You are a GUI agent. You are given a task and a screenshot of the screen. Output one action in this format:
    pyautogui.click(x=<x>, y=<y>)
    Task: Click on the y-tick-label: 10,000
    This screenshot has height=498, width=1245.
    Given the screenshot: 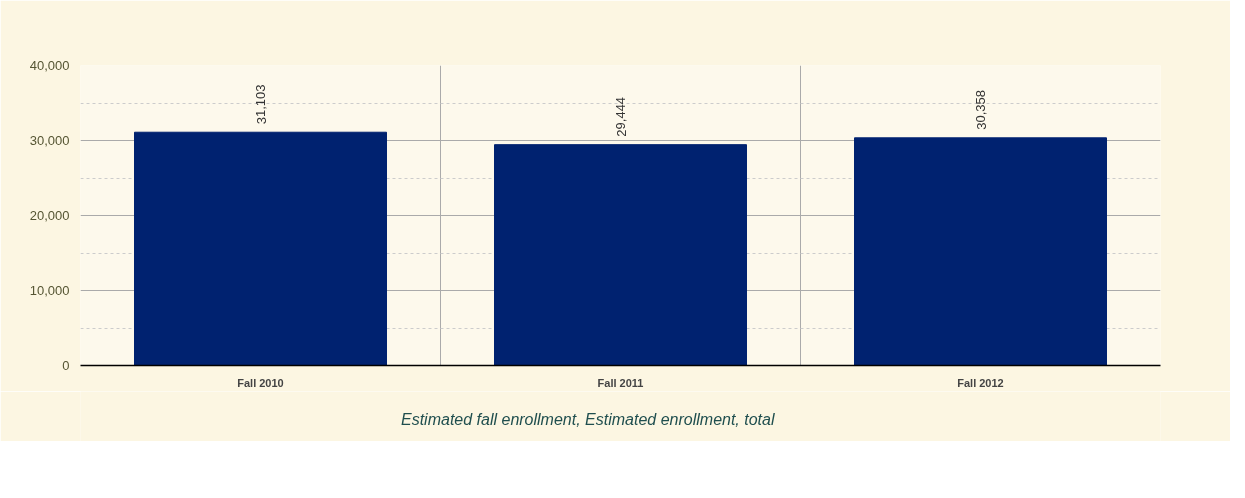 What is the action you would take?
    pyautogui.click(x=49, y=290)
    